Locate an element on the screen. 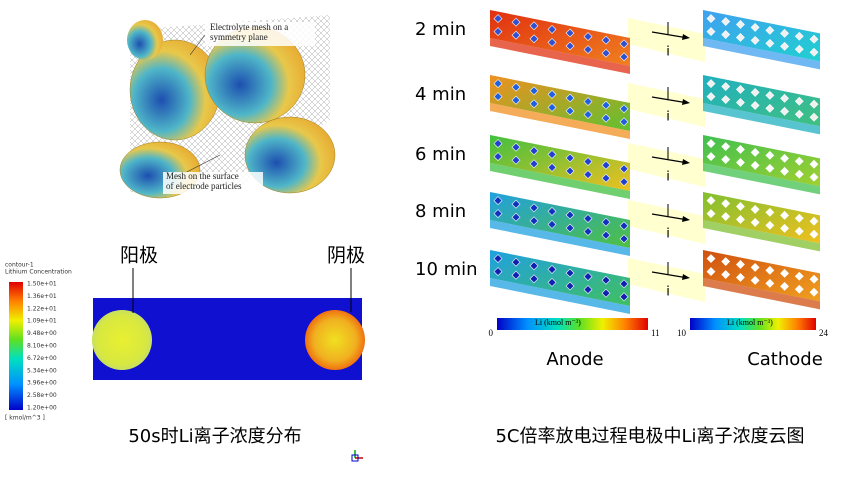 The height and width of the screenshot is (478, 865). cross-section: 阳极 阴极 50s时Li离子浓度分布 is located at coordinates (228, 353).